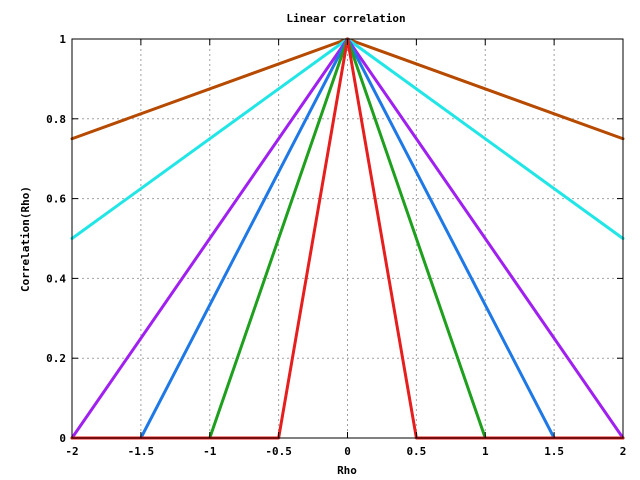 The image size is (640, 480). What do you see at coordinates (347, 470) in the screenshot?
I see `x-axis-label: Rho` at bounding box center [347, 470].